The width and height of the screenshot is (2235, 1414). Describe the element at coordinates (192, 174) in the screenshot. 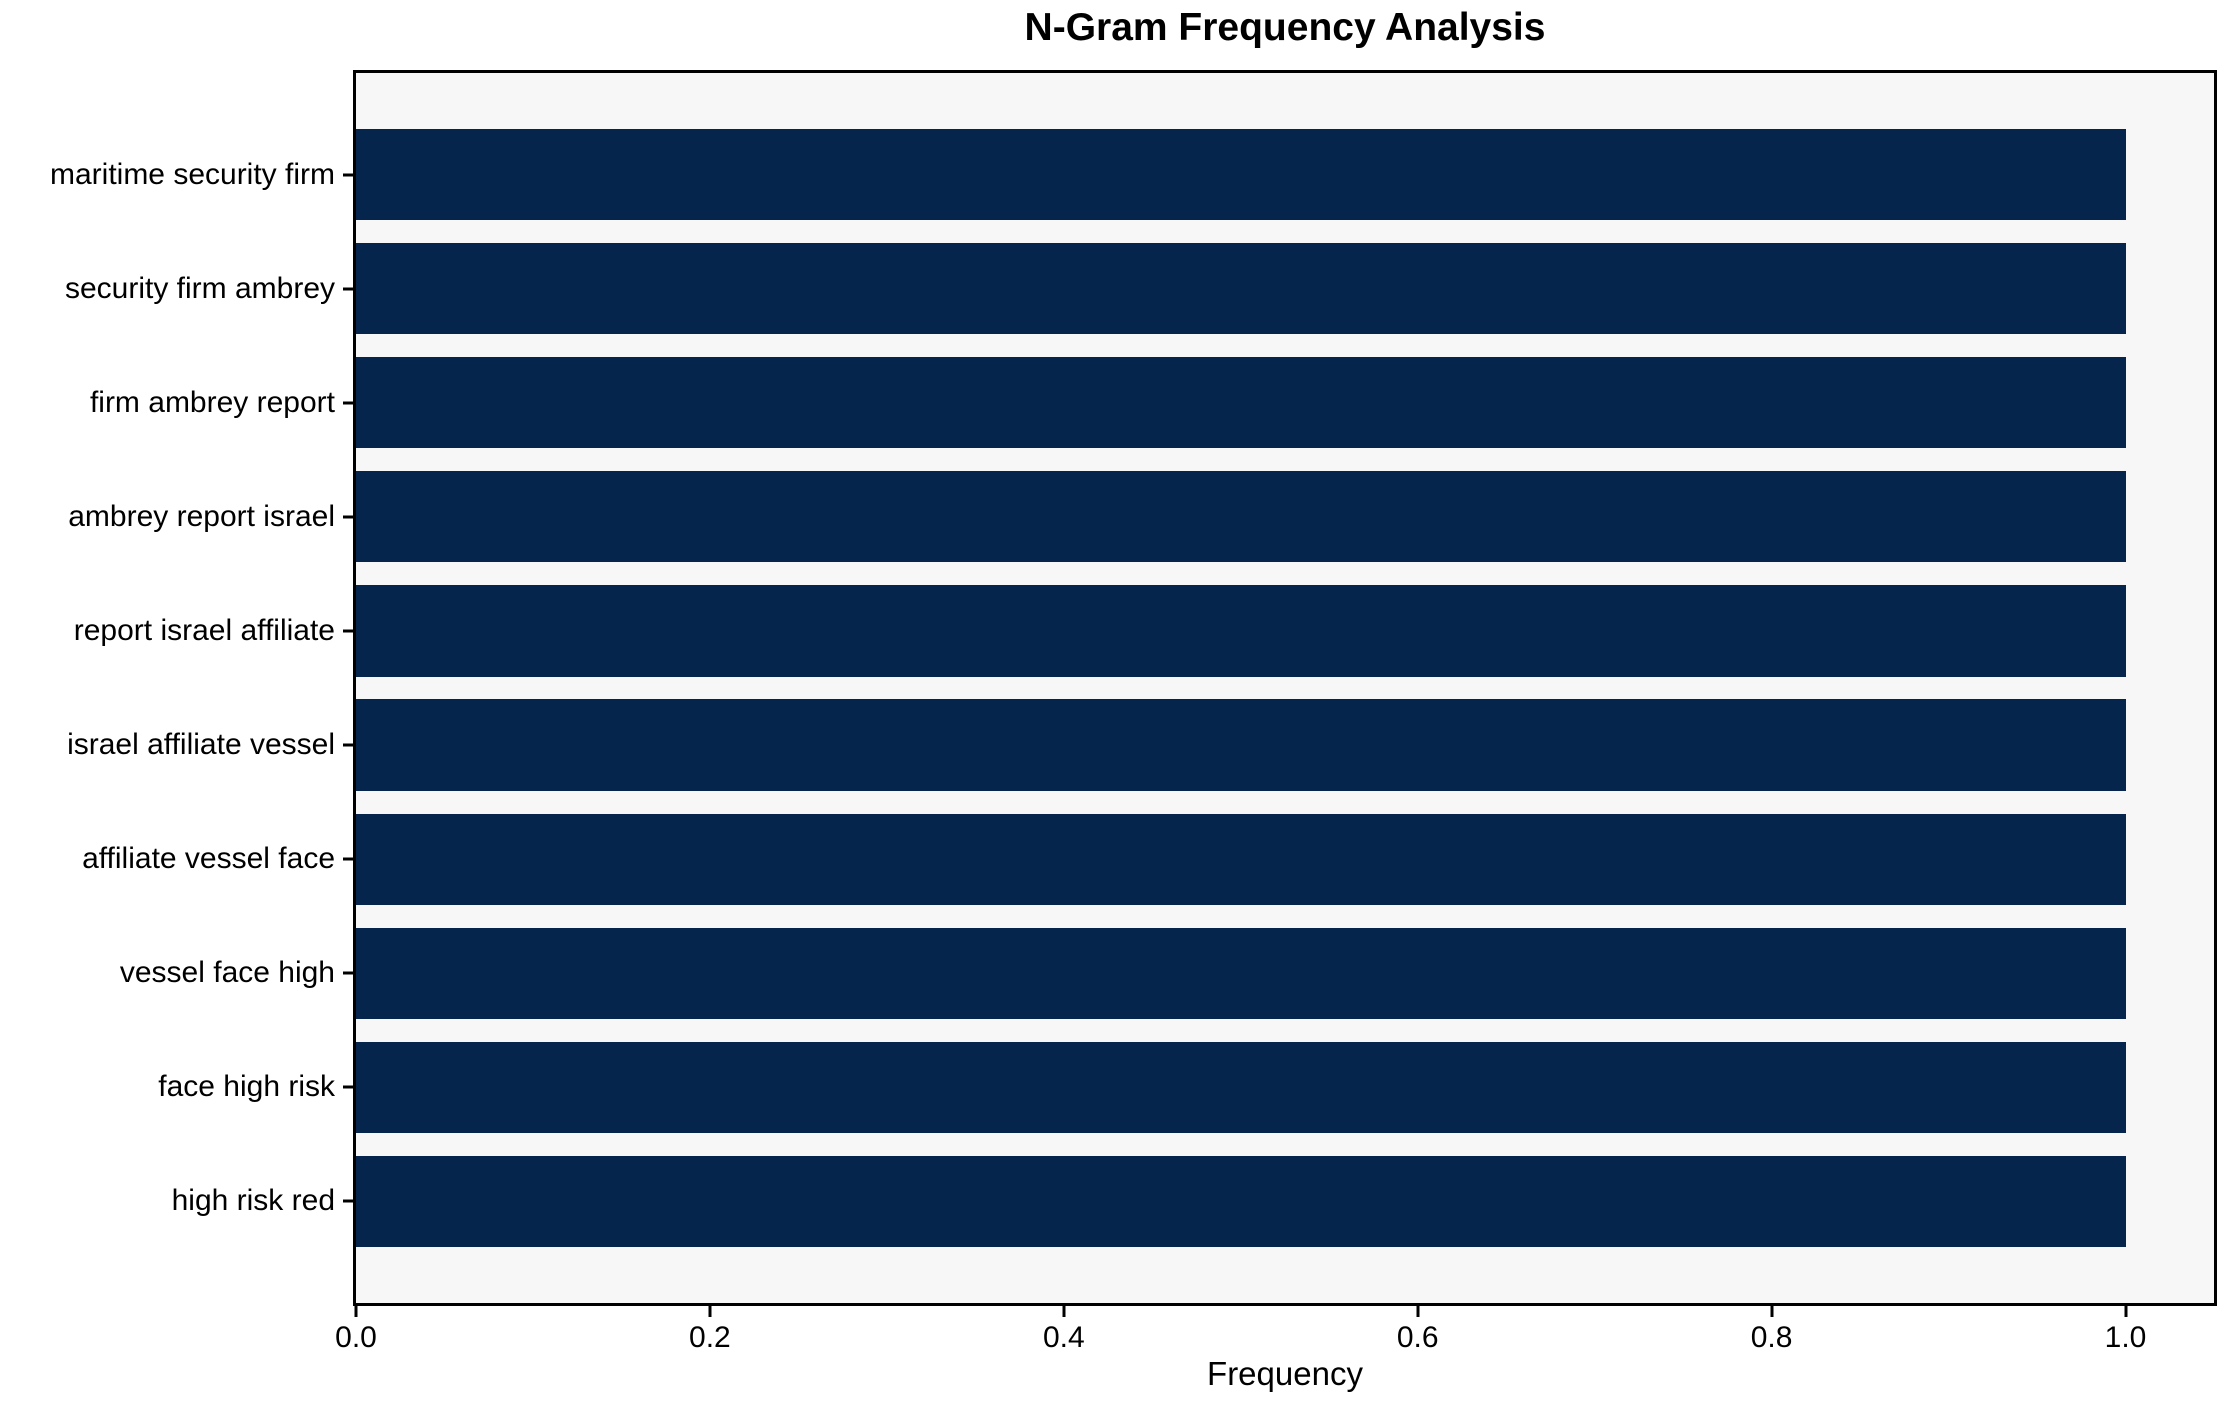

I see `y-tick-label: maritime security firm` at that location.